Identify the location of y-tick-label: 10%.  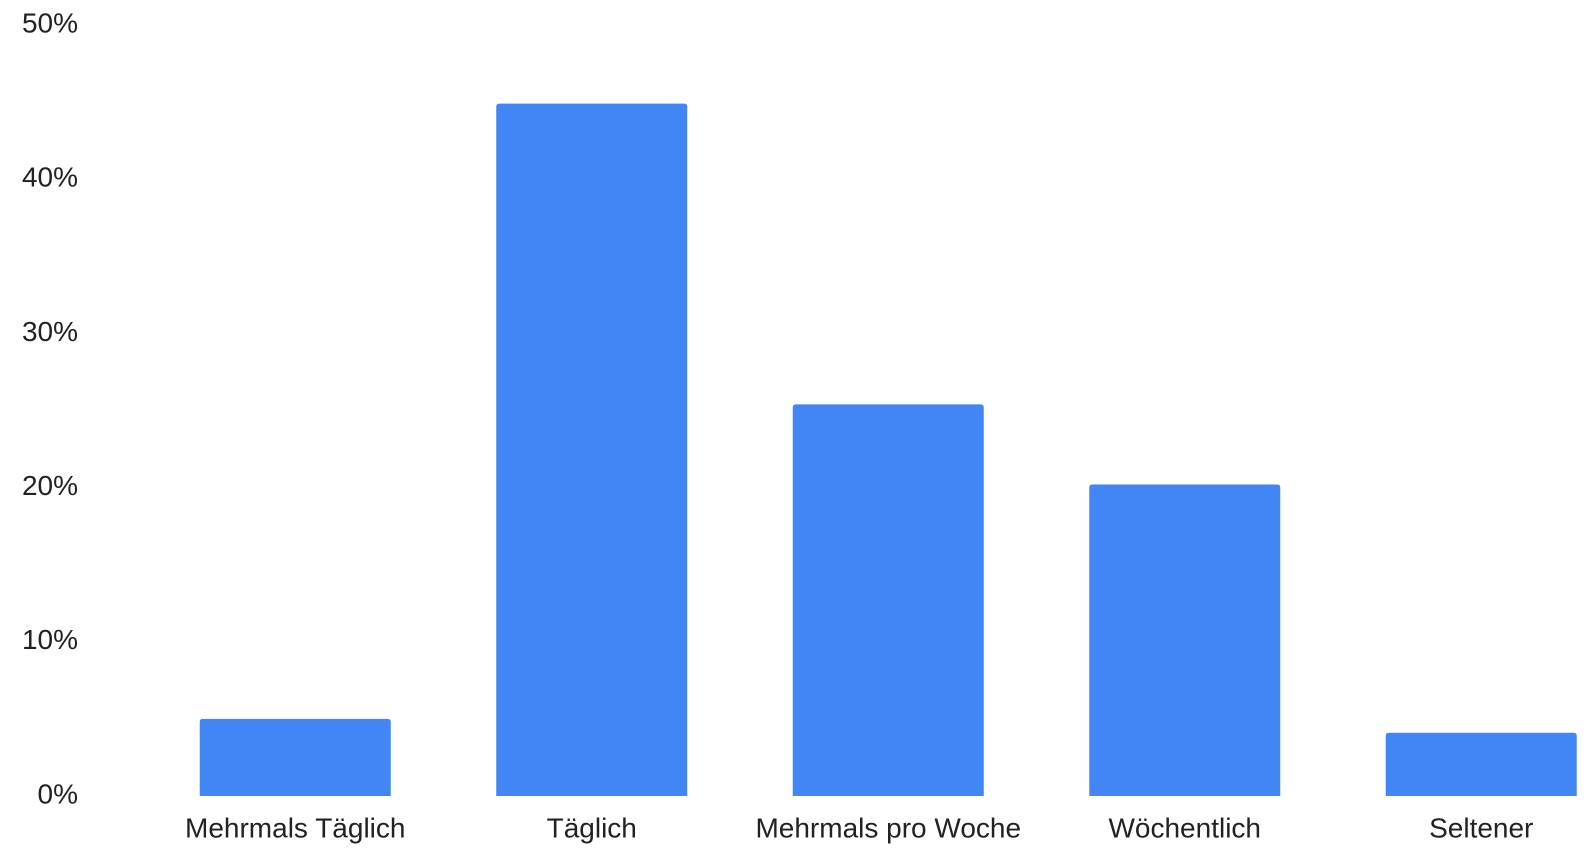
(50, 639).